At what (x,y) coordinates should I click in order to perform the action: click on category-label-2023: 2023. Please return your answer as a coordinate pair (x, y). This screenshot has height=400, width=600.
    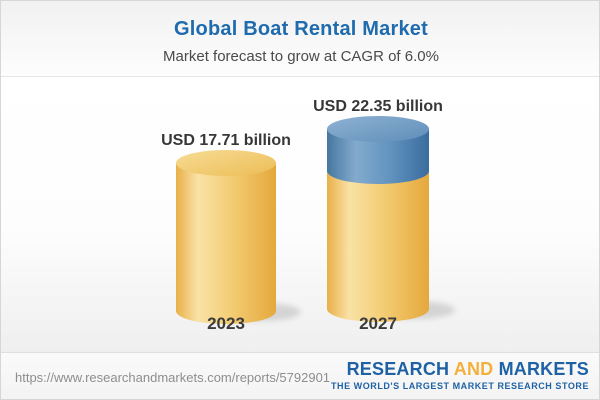
    Looking at the image, I should click on (226, 323).